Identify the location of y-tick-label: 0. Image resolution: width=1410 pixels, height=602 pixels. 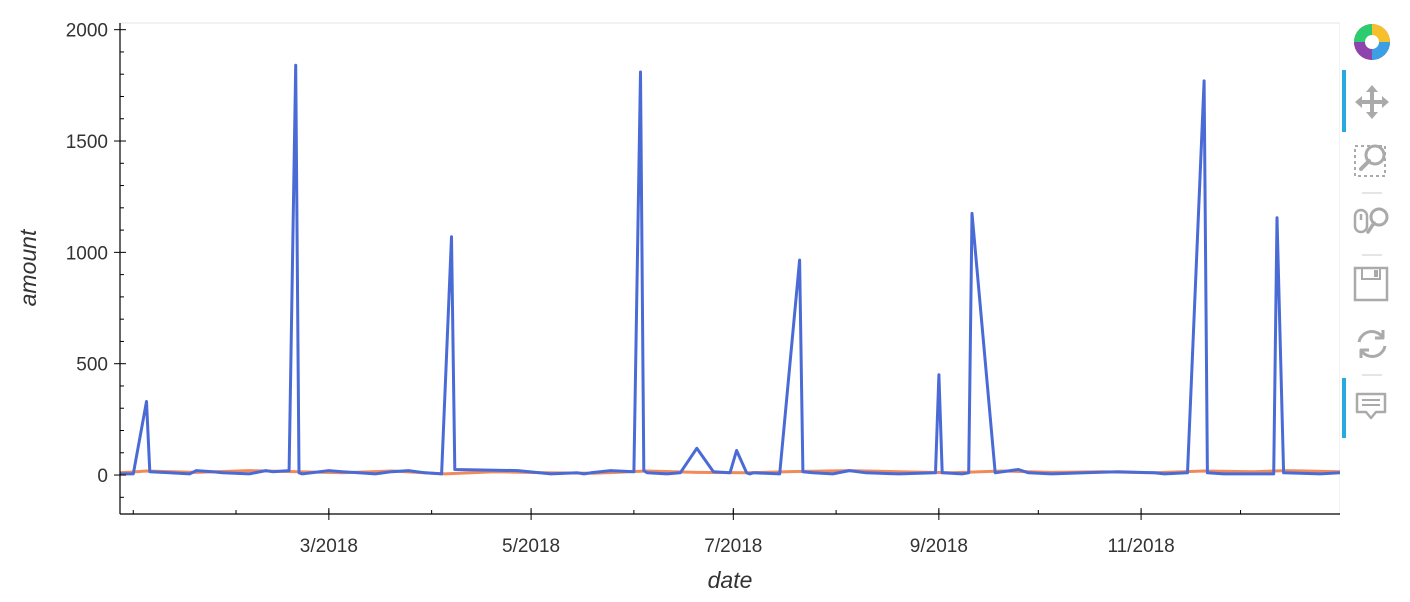
(102, 476).